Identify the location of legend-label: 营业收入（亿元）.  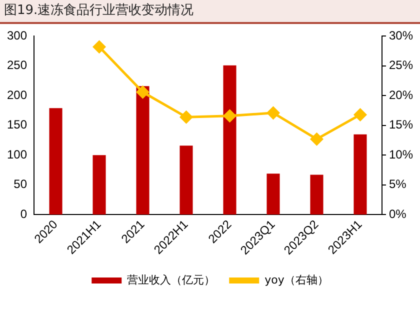
(171, 279).